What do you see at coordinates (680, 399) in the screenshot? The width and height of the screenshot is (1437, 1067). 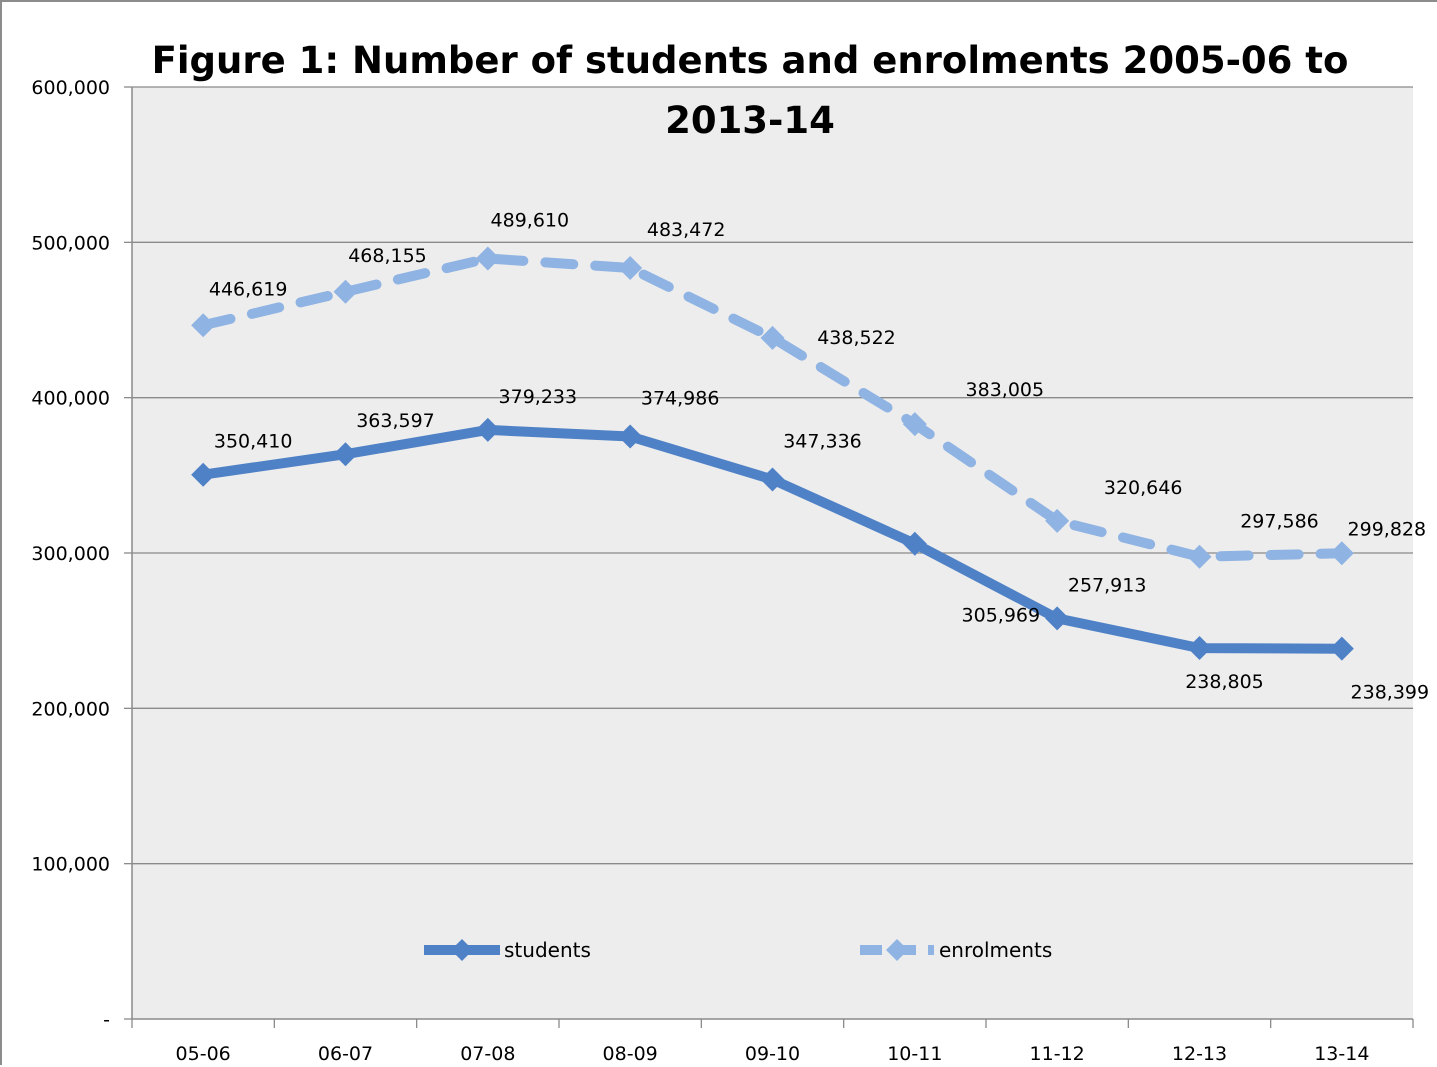 I see `data-label-students: 374,986` at bounding box center [680, 399].